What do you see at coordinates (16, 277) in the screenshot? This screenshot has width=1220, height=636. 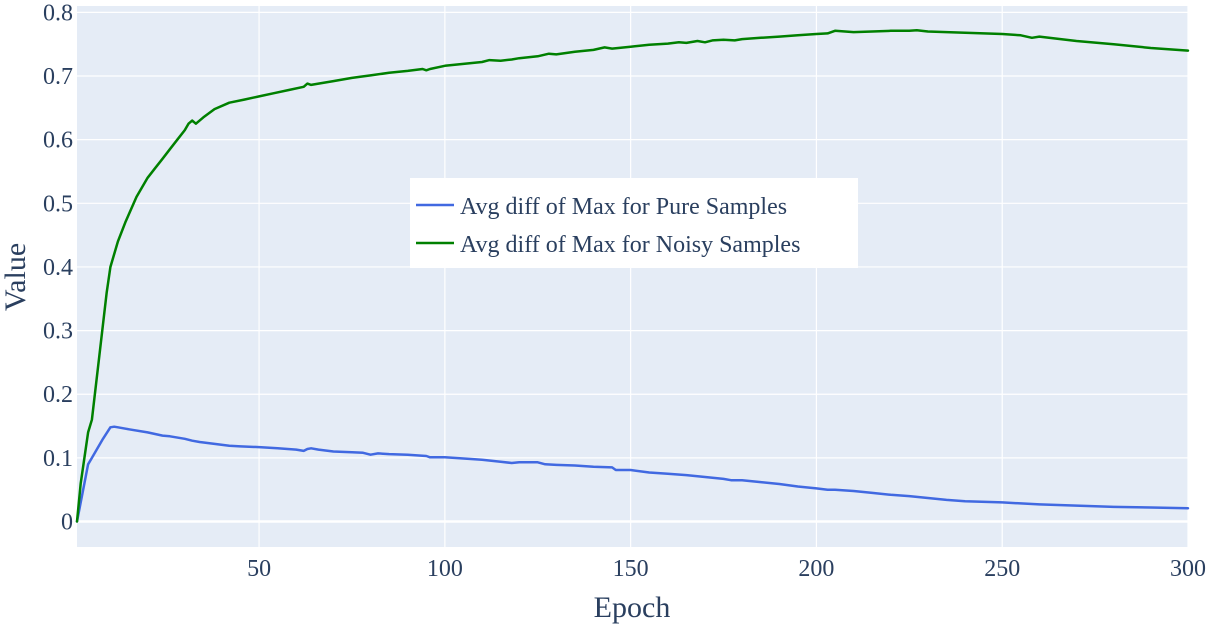 I see `y-axis-title: Value` at bounding box center [16, 277].